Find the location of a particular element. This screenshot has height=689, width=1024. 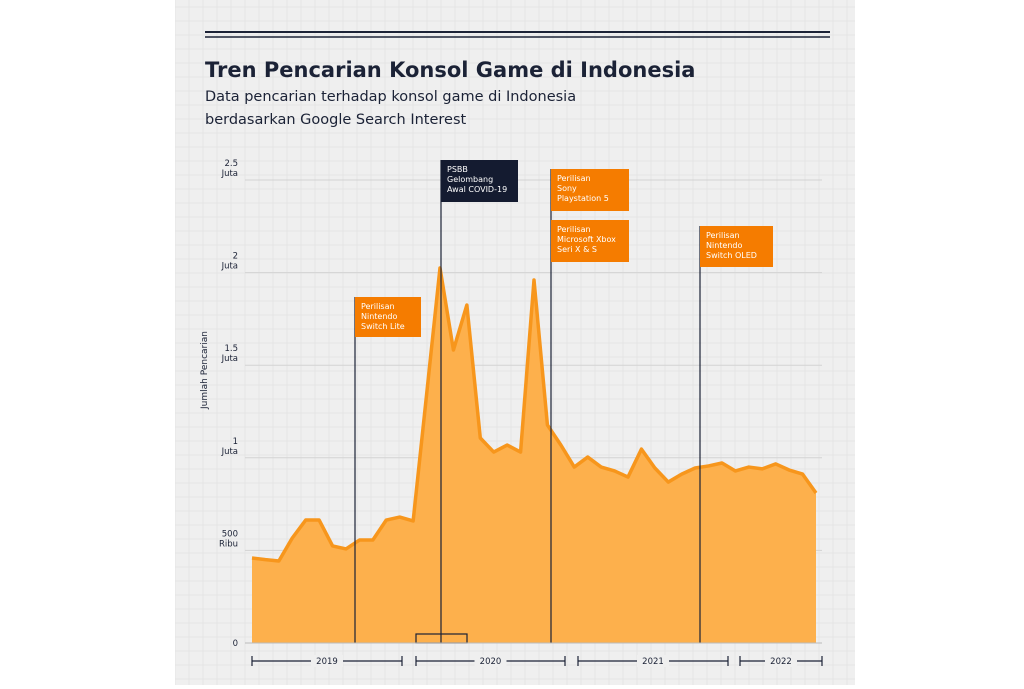

y-tick-label: 2.5 Juta is located at coordinates (229, 169).